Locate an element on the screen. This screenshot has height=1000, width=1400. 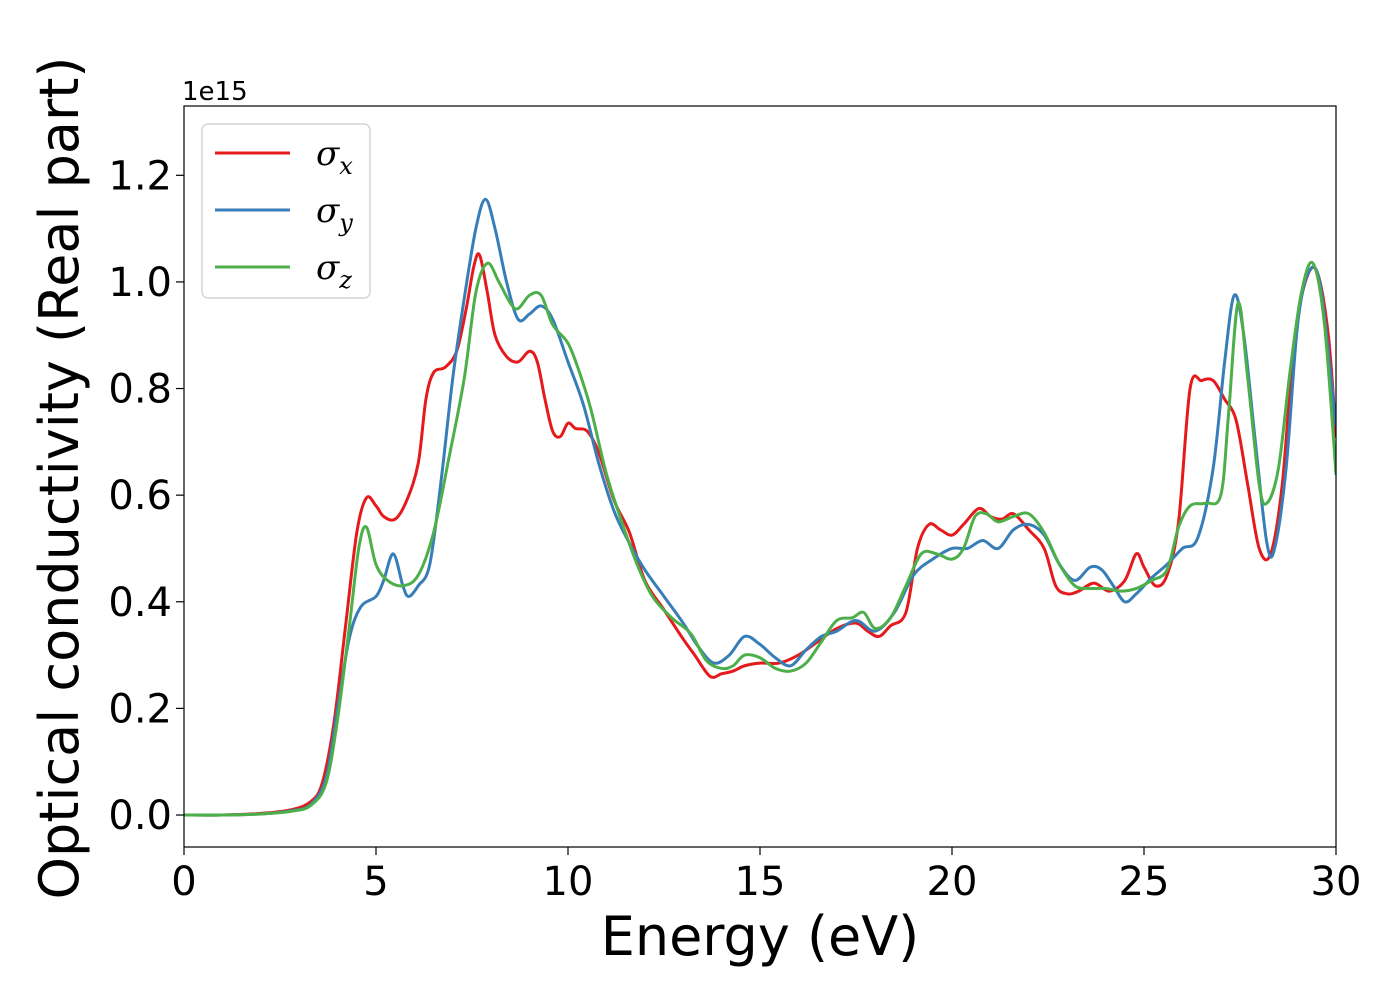
y-axis: 0.0 0.2 0.4 0.6 0.8 1.0 1.2 is located at coordinates (146, 496).